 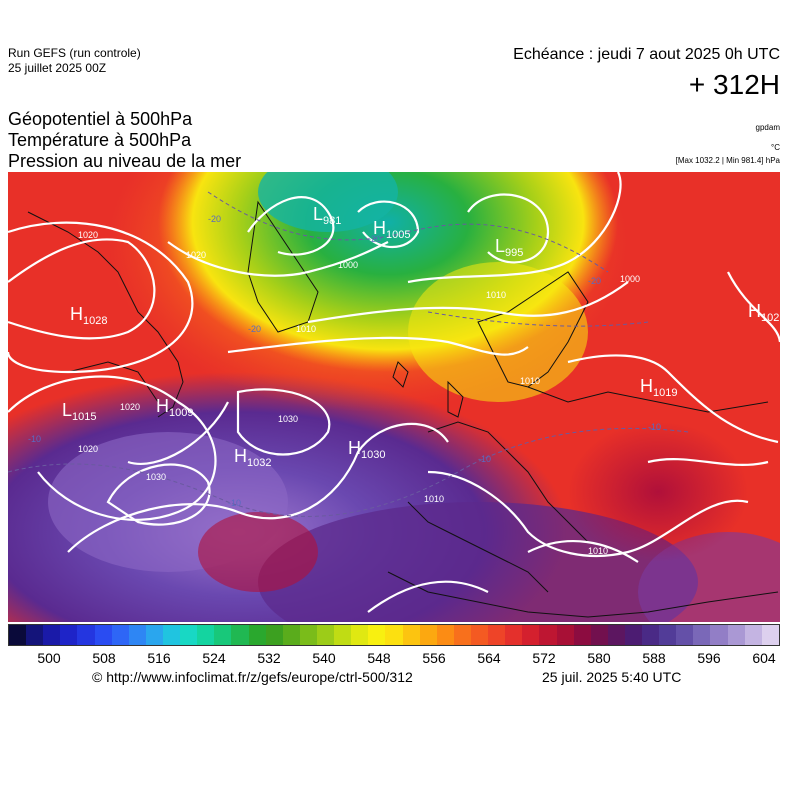 I want to click on pressure-center: H102, so click(x=763, y=312).